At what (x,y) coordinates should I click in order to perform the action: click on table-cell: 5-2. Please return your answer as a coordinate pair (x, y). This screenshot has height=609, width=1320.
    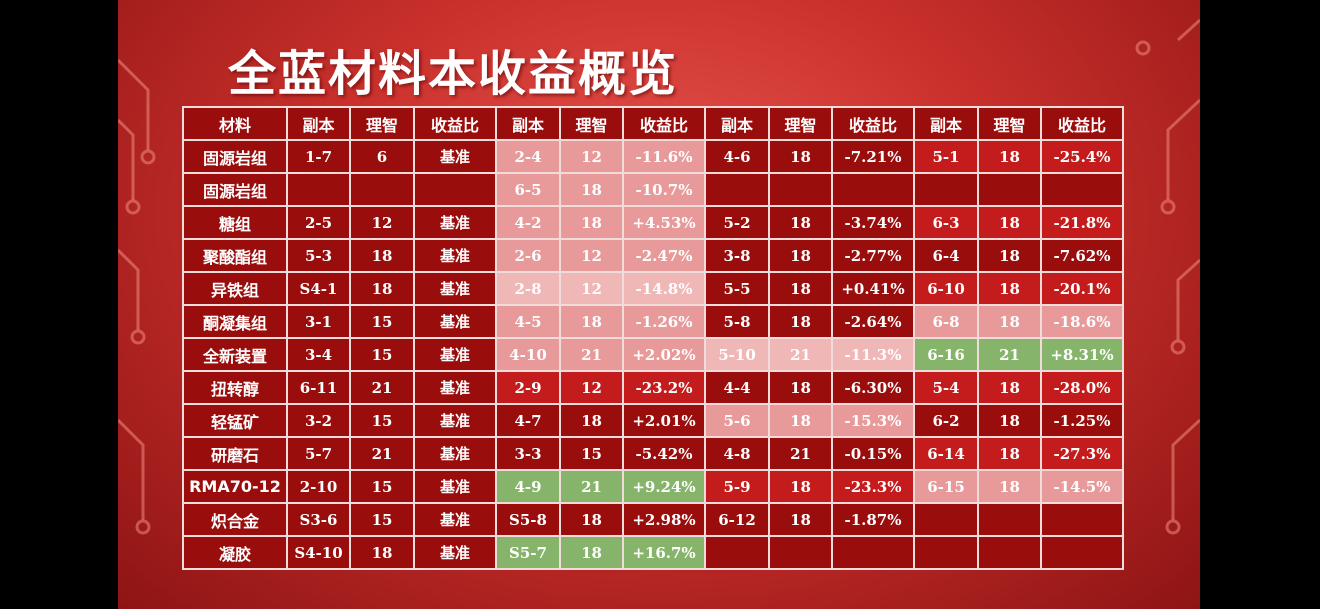
    Looking at the image, I should click on (737, 222).